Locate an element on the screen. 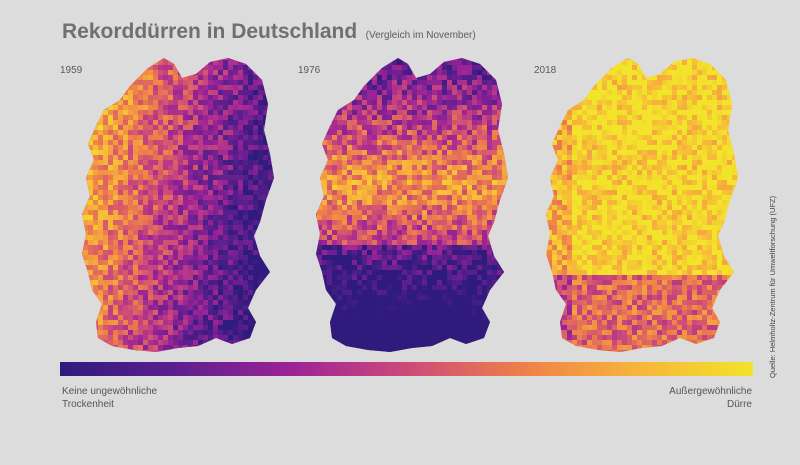  map-year-1959: 1959 is located at coordinates (71, 70).